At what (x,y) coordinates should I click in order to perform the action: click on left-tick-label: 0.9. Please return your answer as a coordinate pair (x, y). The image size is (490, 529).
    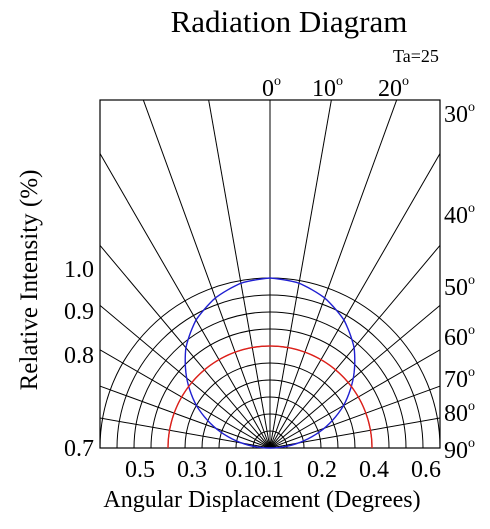
    Looking at the image, I should click on (79, 312).